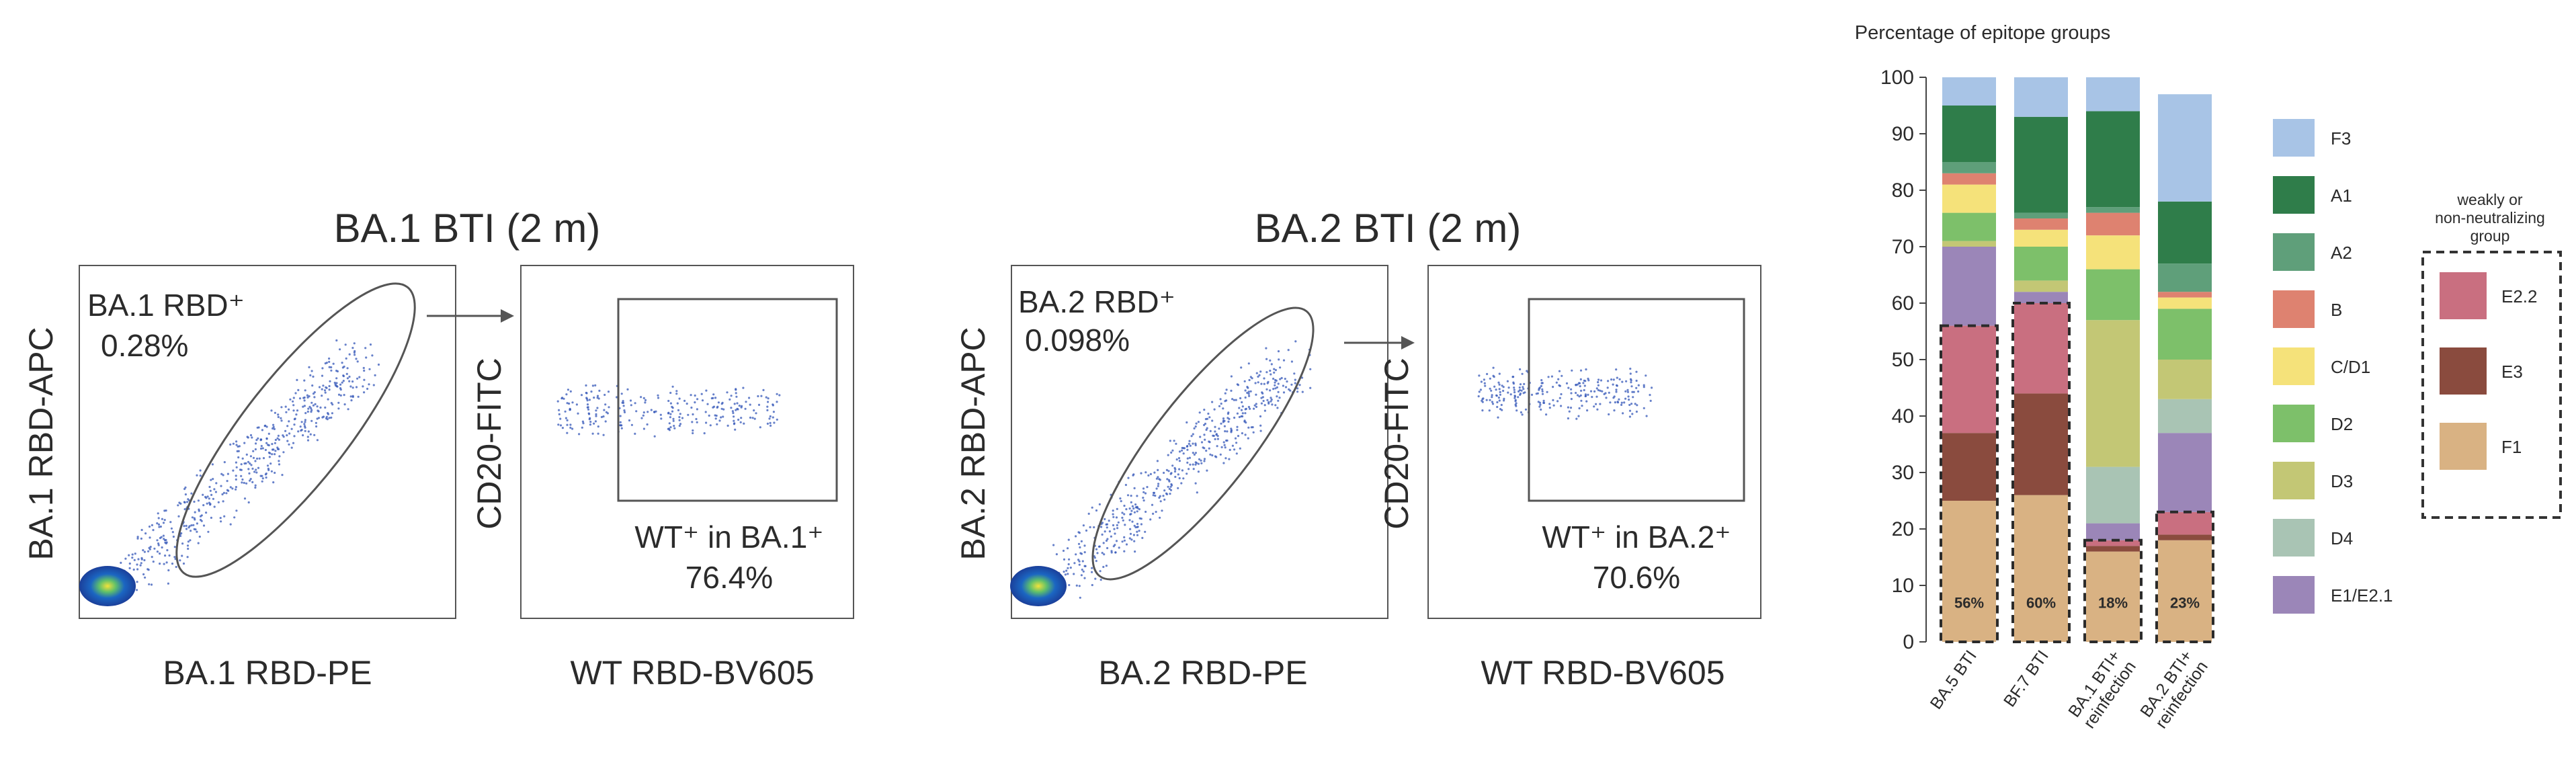 Image resolution: width=2576 pixels, height=781 pixels. What do you see at coordinates (1637, 577) in the screenshot?
I see `gate-value: 70.6%` at bounding box center [1637, 577].